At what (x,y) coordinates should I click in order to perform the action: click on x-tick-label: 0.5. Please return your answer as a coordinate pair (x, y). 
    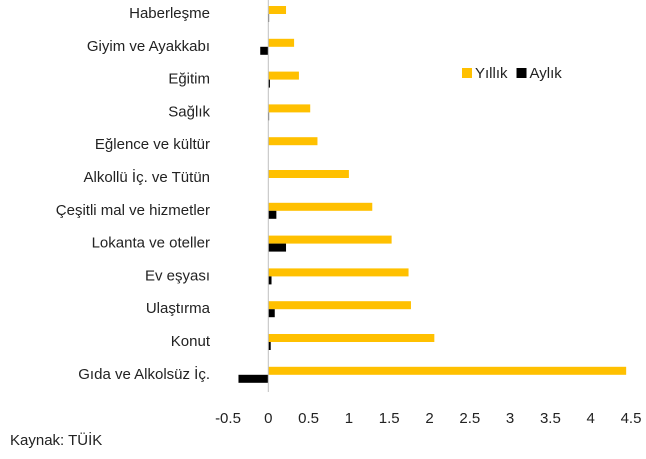
    Looking at the image, I should click on (308, 418).